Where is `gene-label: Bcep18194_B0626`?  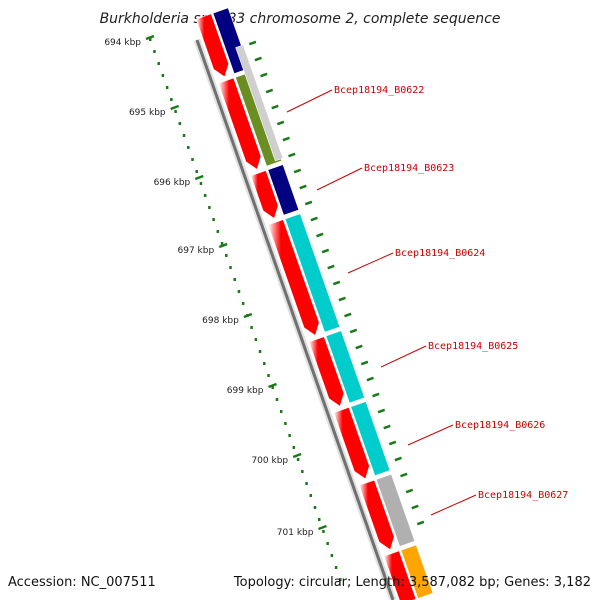
gene-label: Bcep18194_B0626 is located at coordinates (500, 425).